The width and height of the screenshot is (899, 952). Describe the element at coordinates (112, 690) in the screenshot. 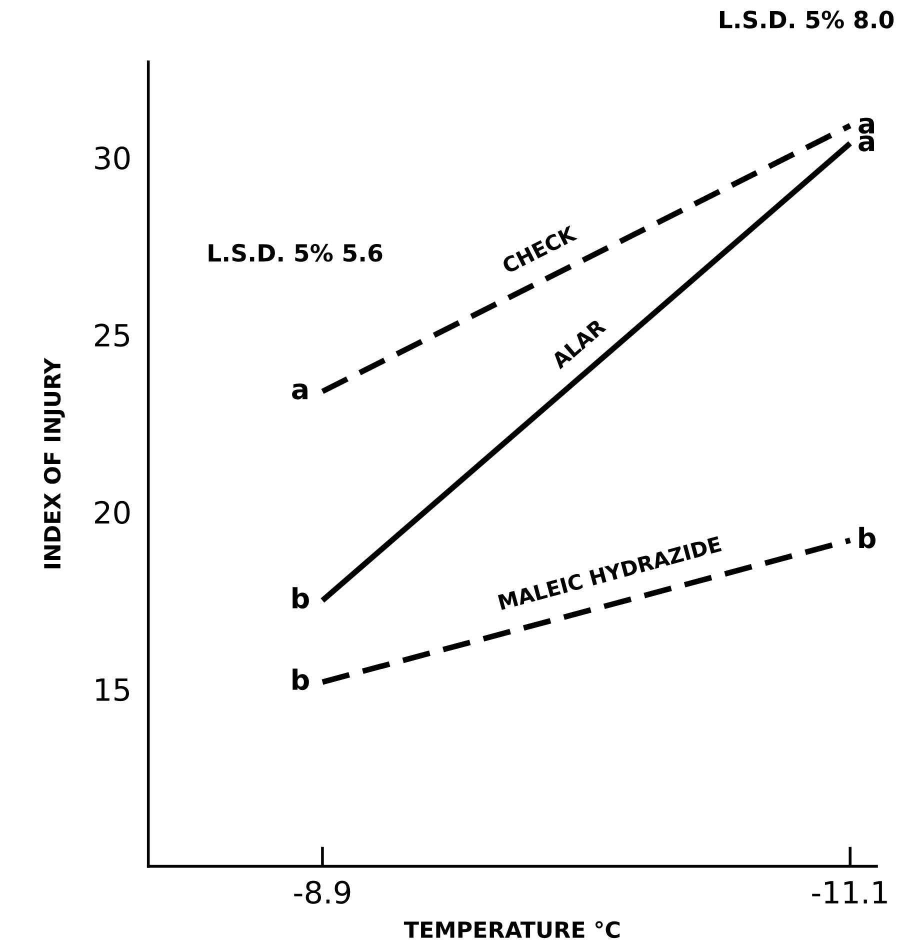

I see `y-tick-label: 15` at that location.